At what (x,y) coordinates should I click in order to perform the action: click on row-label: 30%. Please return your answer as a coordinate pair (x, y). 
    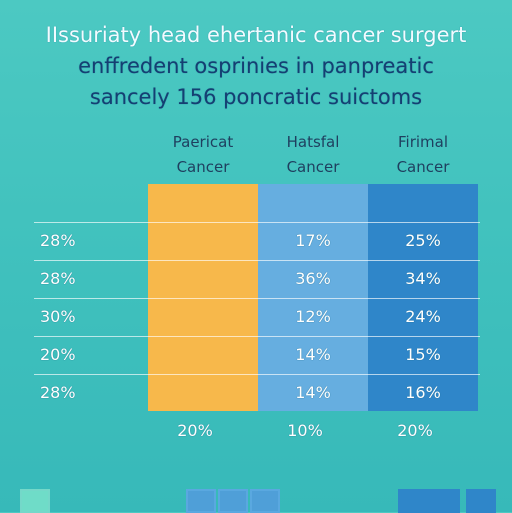
    Looking at the image, I should click on (58, 316).